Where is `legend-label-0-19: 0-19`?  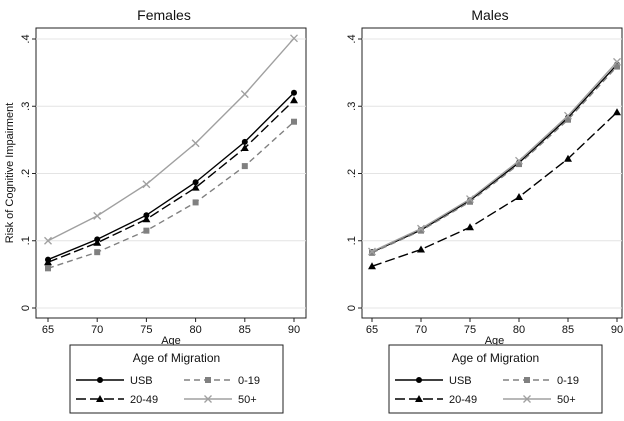 legend-label-0-19: 0-19 is located at coordinates (568, 381).